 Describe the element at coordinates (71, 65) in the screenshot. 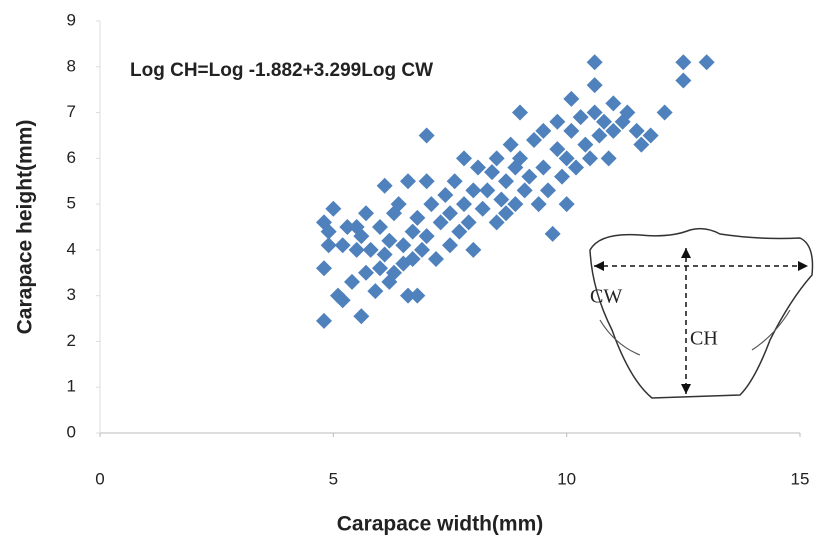

I see `y-tick-label: 8` at that location.